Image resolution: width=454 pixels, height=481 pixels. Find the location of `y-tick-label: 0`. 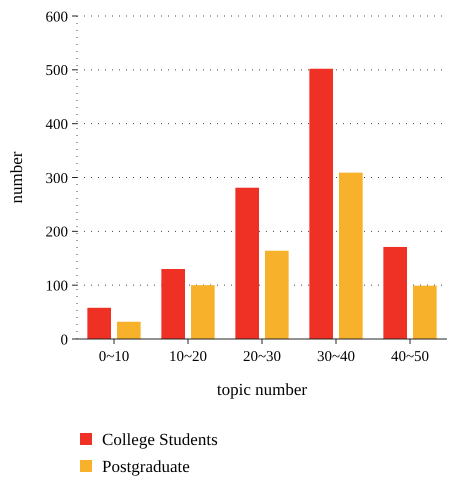

y-tick-label: 0 is located at coordinates (64, 340).